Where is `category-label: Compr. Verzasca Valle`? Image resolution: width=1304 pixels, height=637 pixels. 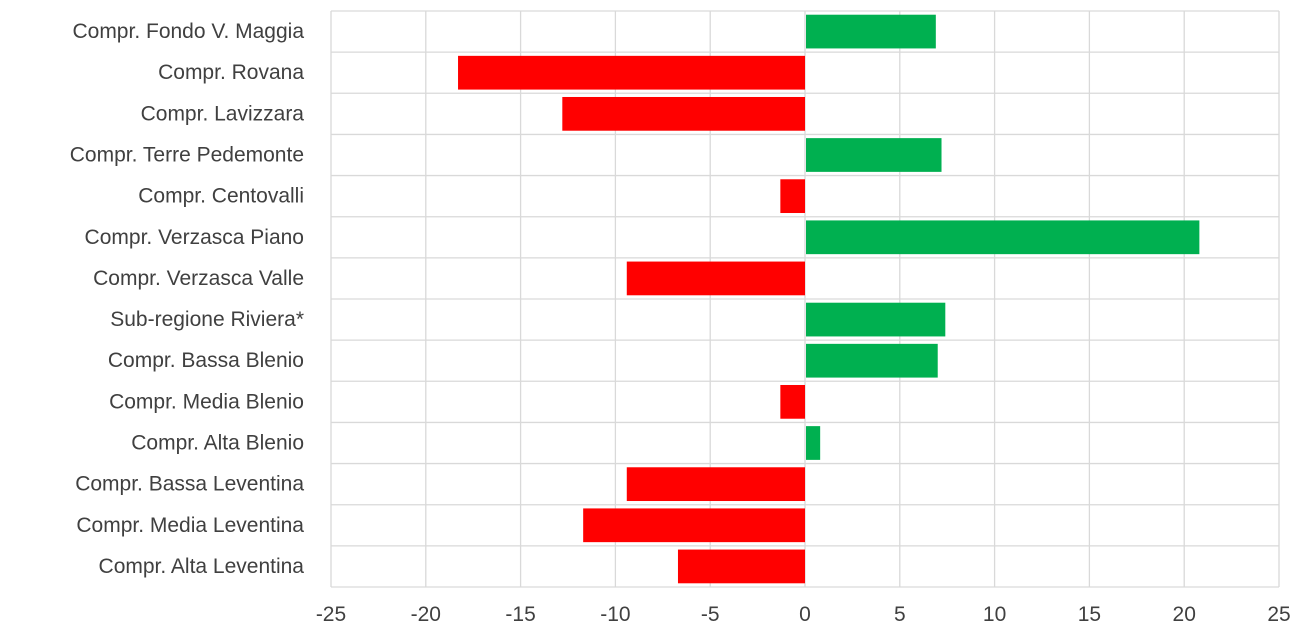
category-label: Compr. Verzasca Valle is located at coordinates (198, 278).